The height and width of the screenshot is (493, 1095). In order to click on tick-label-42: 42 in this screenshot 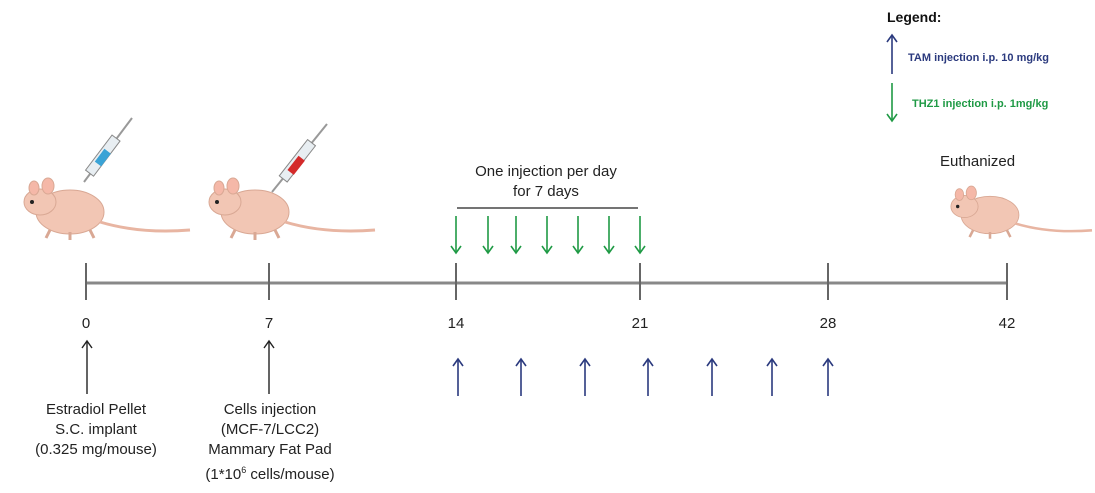, I will do `click(1007, 323)`.